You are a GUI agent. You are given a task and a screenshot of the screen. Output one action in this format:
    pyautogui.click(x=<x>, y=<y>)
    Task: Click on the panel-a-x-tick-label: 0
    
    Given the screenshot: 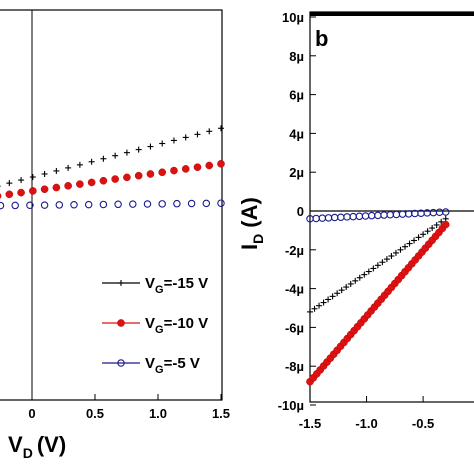 What is the action you would take?
    pyautogui.click(x=31, y=413)
    